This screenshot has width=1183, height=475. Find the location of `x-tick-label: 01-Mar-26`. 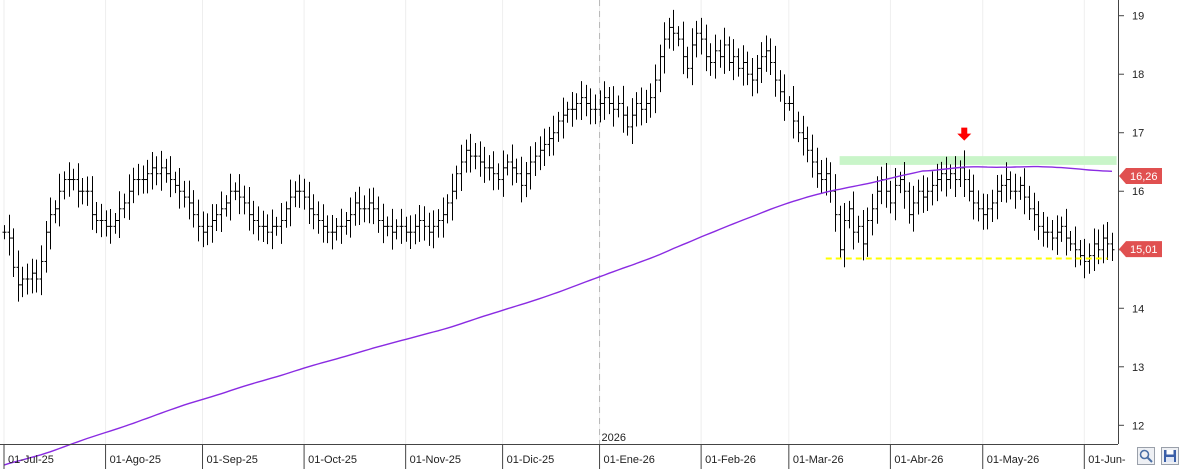

x-tick-label: 01-Mar-26 is located at coordinates (818, 460).